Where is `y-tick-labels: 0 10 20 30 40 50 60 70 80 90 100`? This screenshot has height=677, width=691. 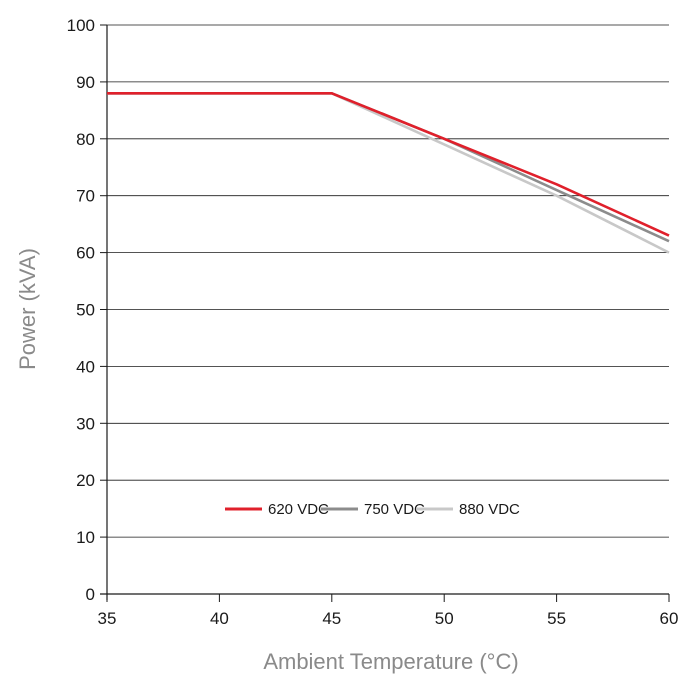 y-tick-labels: 0 10 20 30 40 50 60 70 80 90 100 is located at coordinates (81, 310).